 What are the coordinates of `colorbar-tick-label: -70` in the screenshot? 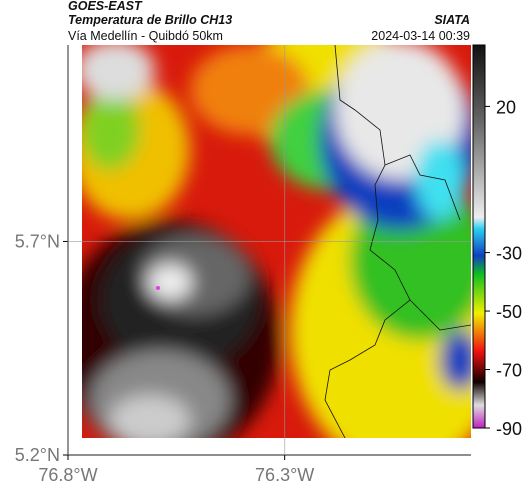 It's located at (509, 371).